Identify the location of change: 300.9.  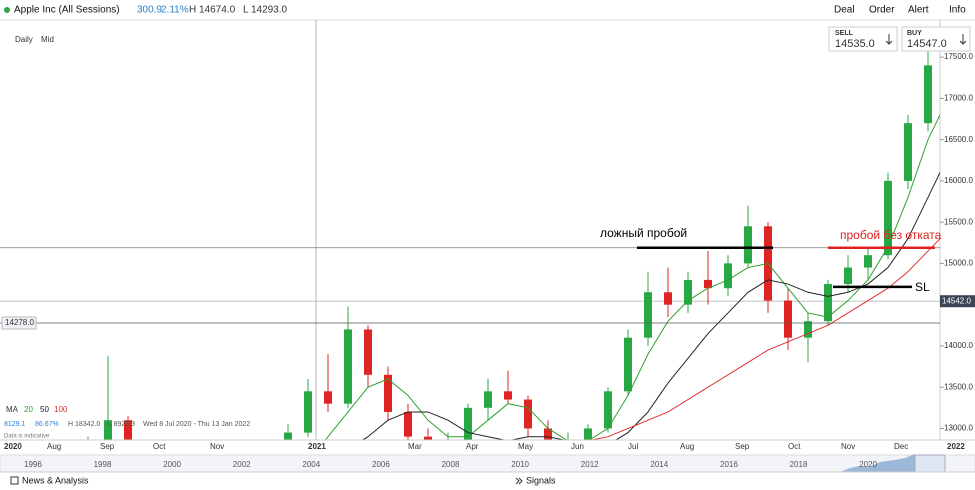
(149, 10).